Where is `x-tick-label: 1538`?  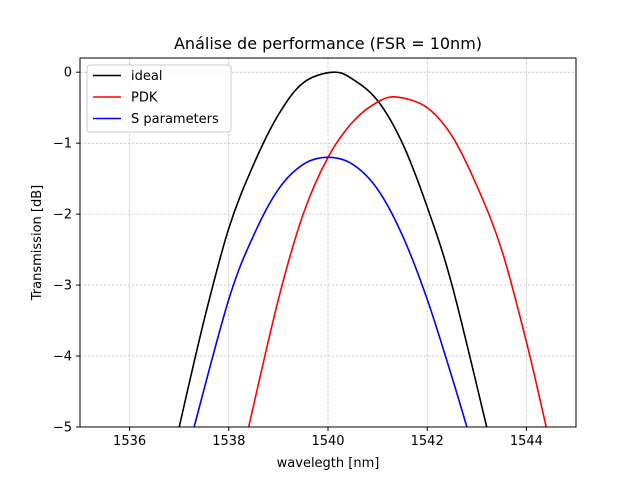
x-tick-label: 1538 is located at coordinates (228, 441).